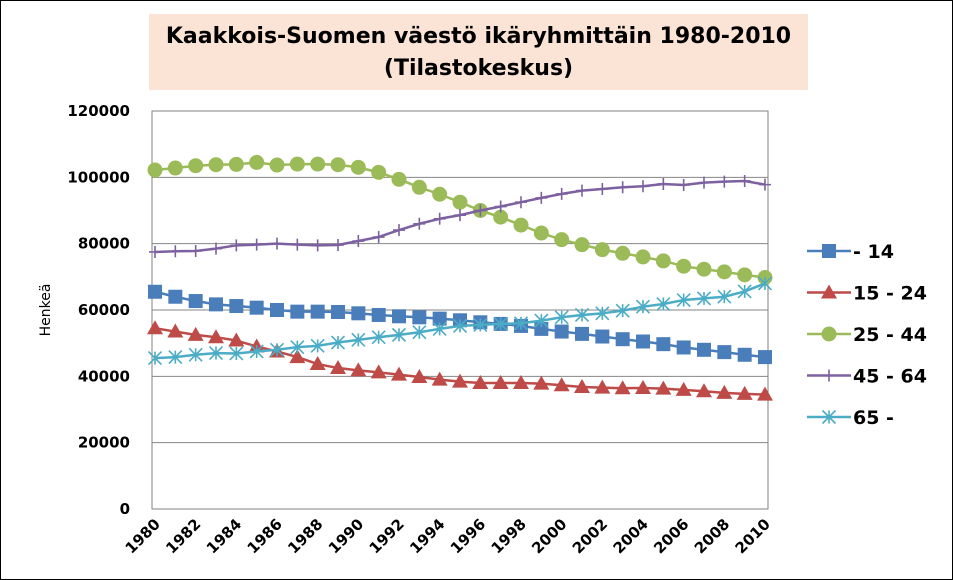 Image resolution: width=953 pixels, height=580 pixels. I want to click on y-axis-label: Henkeä, so click(46, 310).